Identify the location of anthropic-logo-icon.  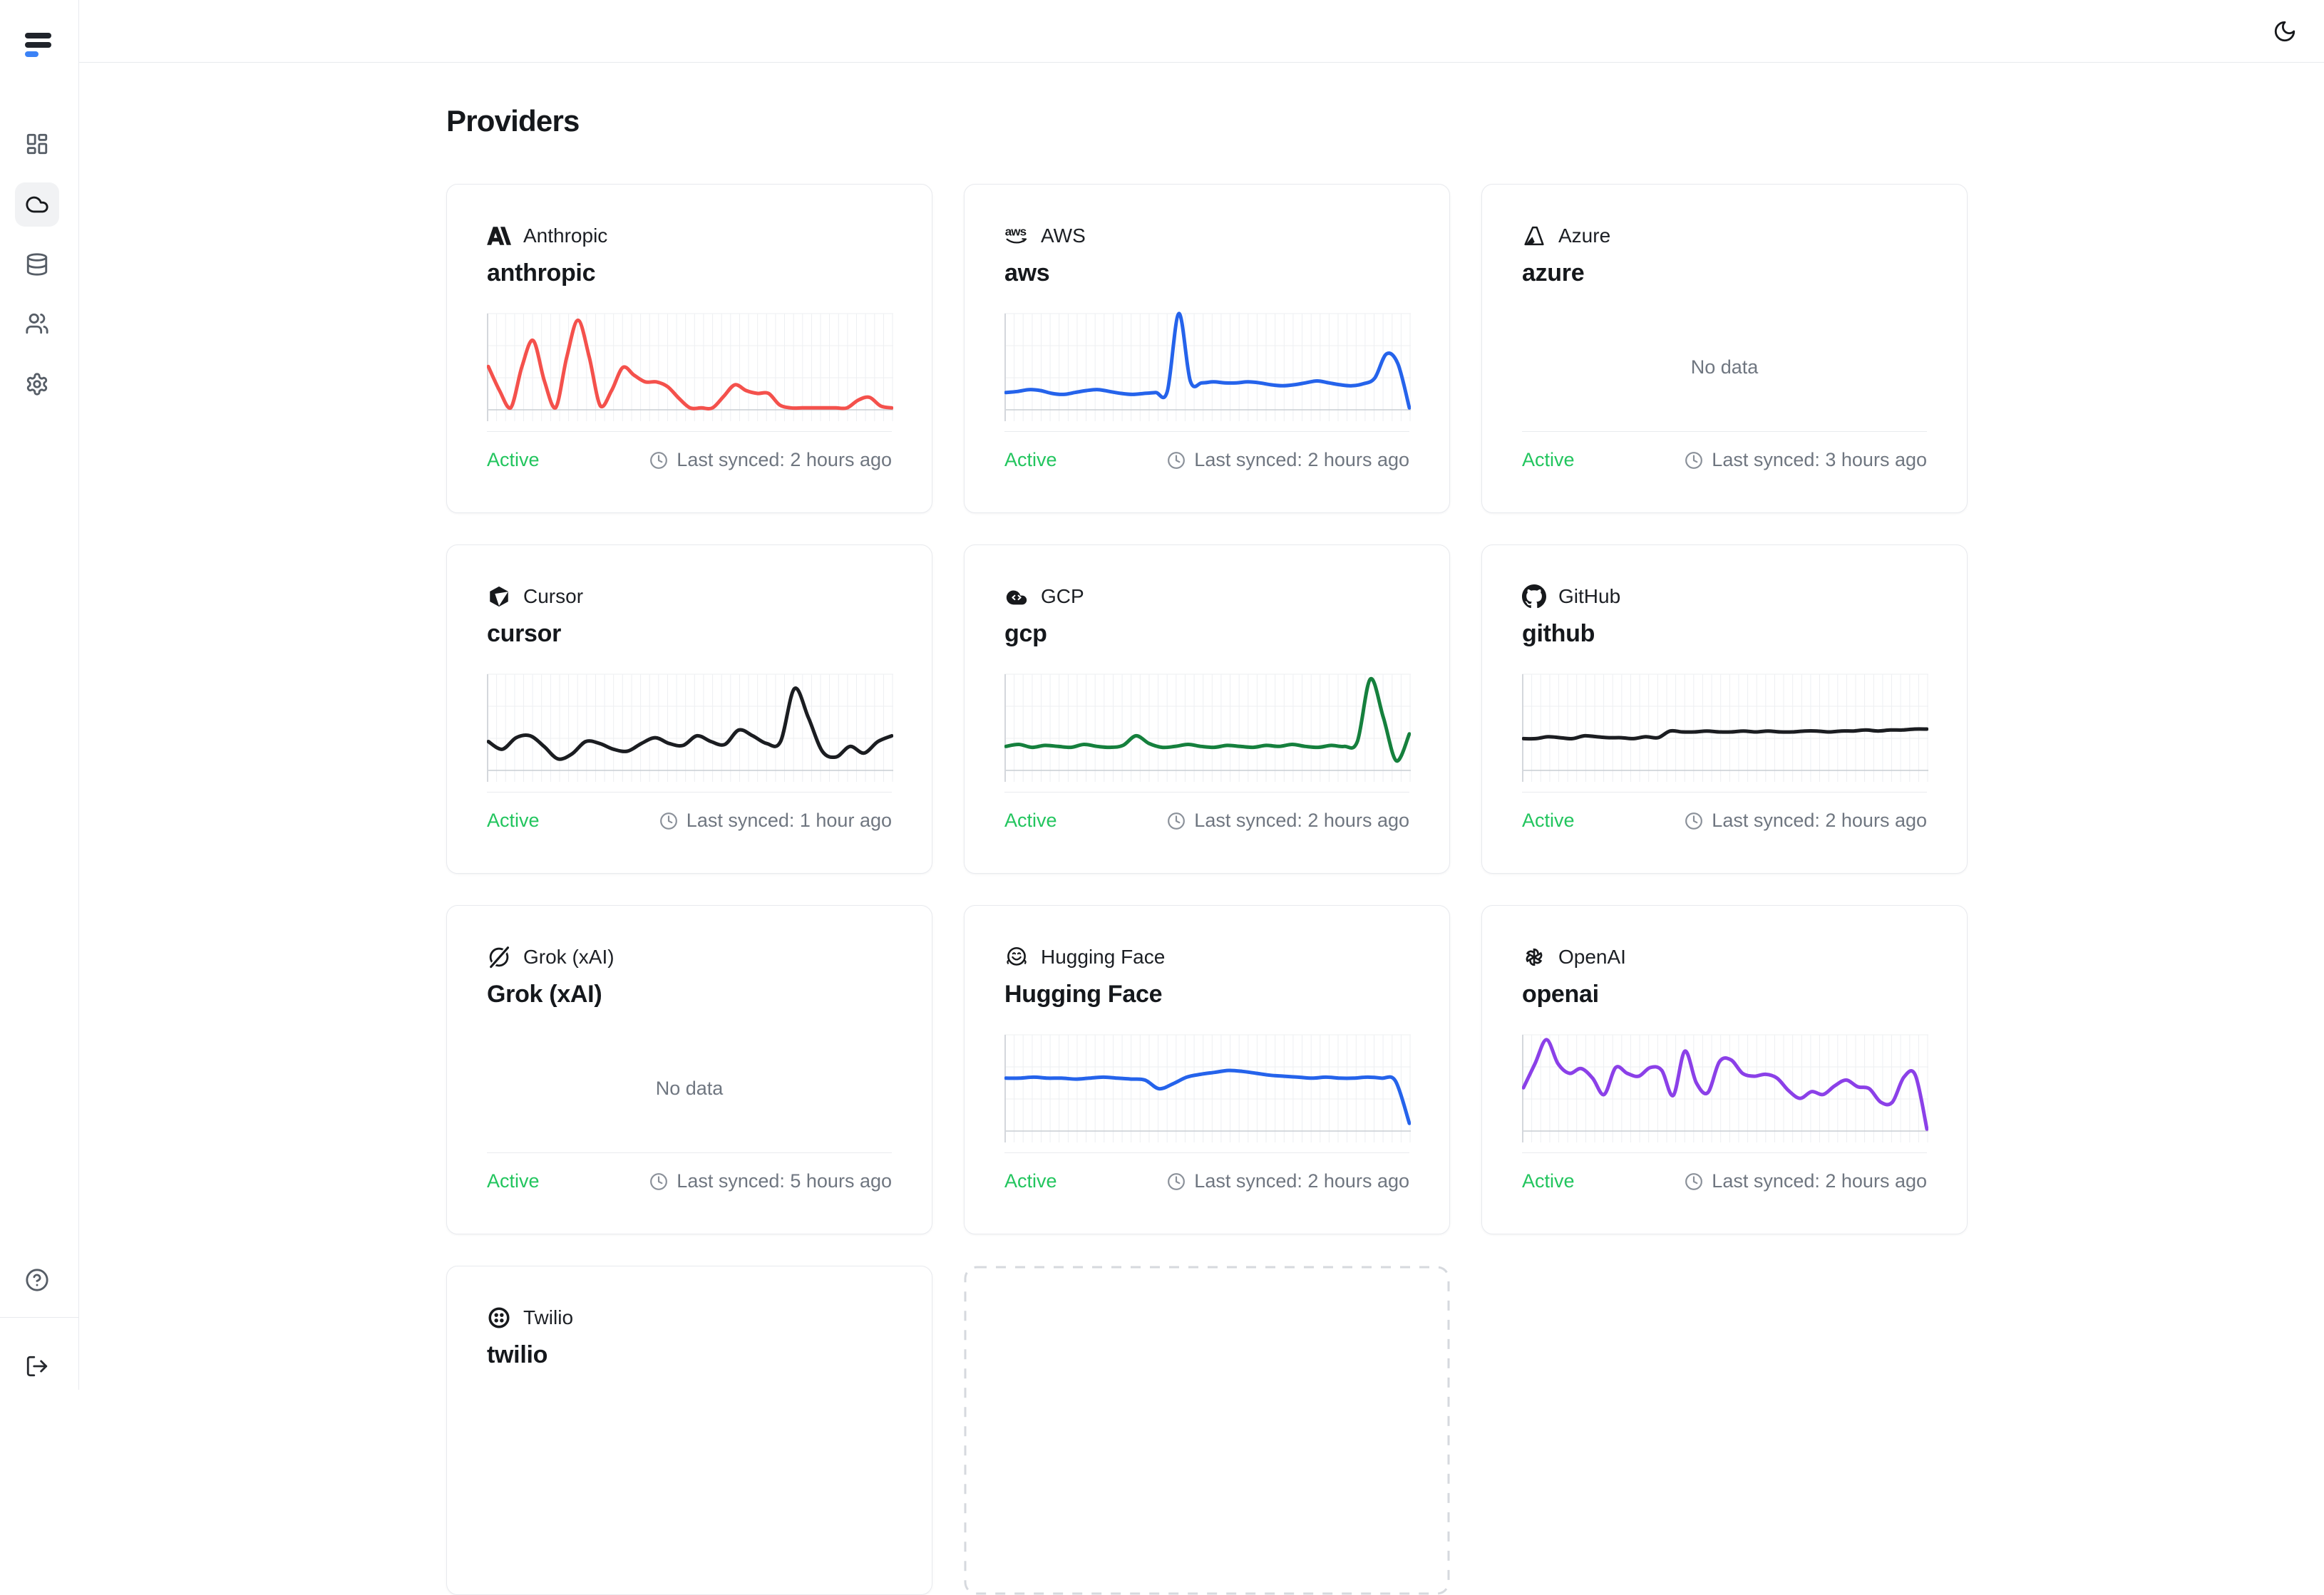
(499, 236).